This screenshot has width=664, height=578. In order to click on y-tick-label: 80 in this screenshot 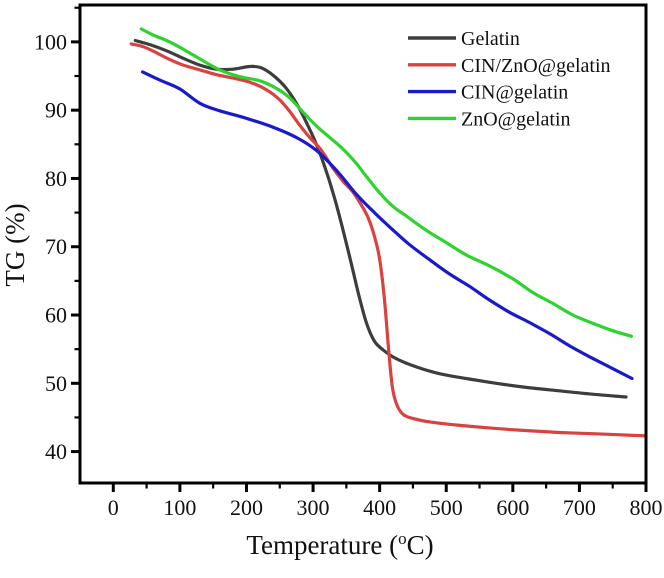, I will do `click(56, 178)`.